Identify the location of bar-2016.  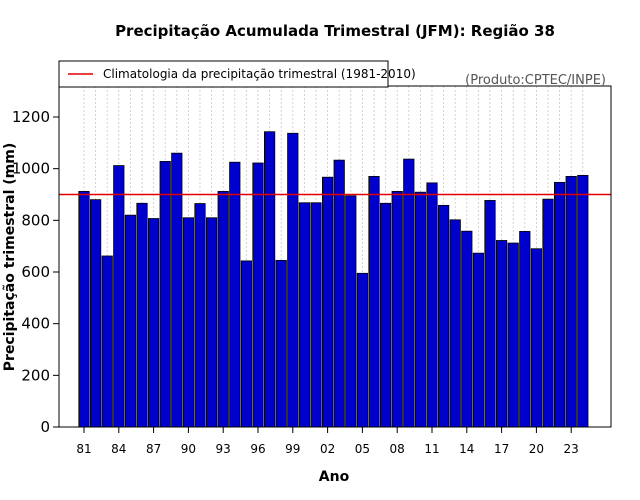
(490, 314).